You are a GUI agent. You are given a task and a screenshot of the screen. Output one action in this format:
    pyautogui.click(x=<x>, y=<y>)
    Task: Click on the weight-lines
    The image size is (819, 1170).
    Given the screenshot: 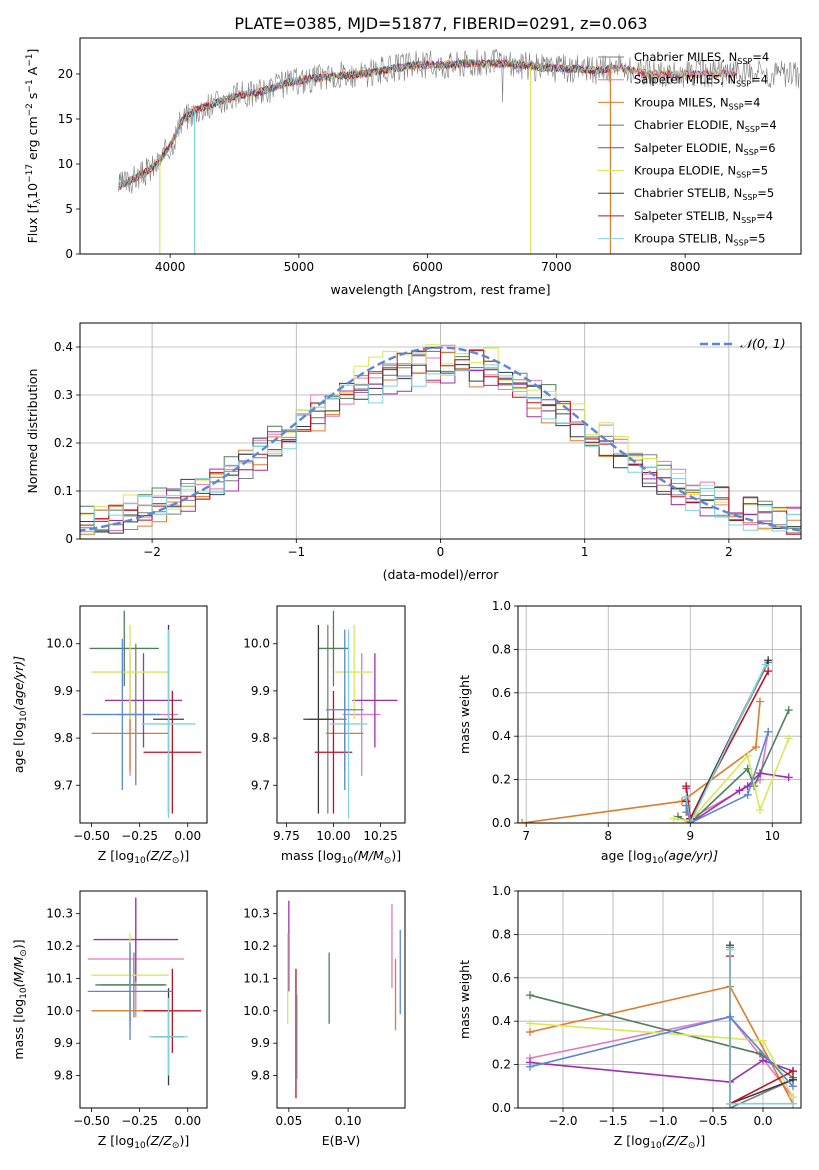 What is the action you would take?
    pyautogui.click(x=655, y=739)
    